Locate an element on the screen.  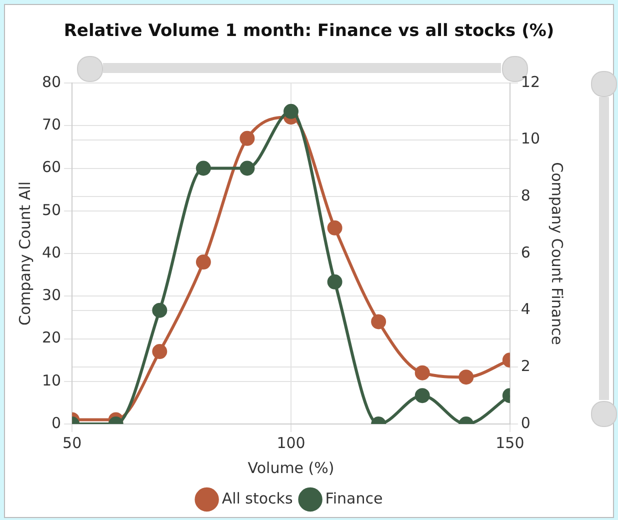
chart-title: Relative Volume 1 month: Finance vs all stocks (%) is located at coordinates (309, 31).